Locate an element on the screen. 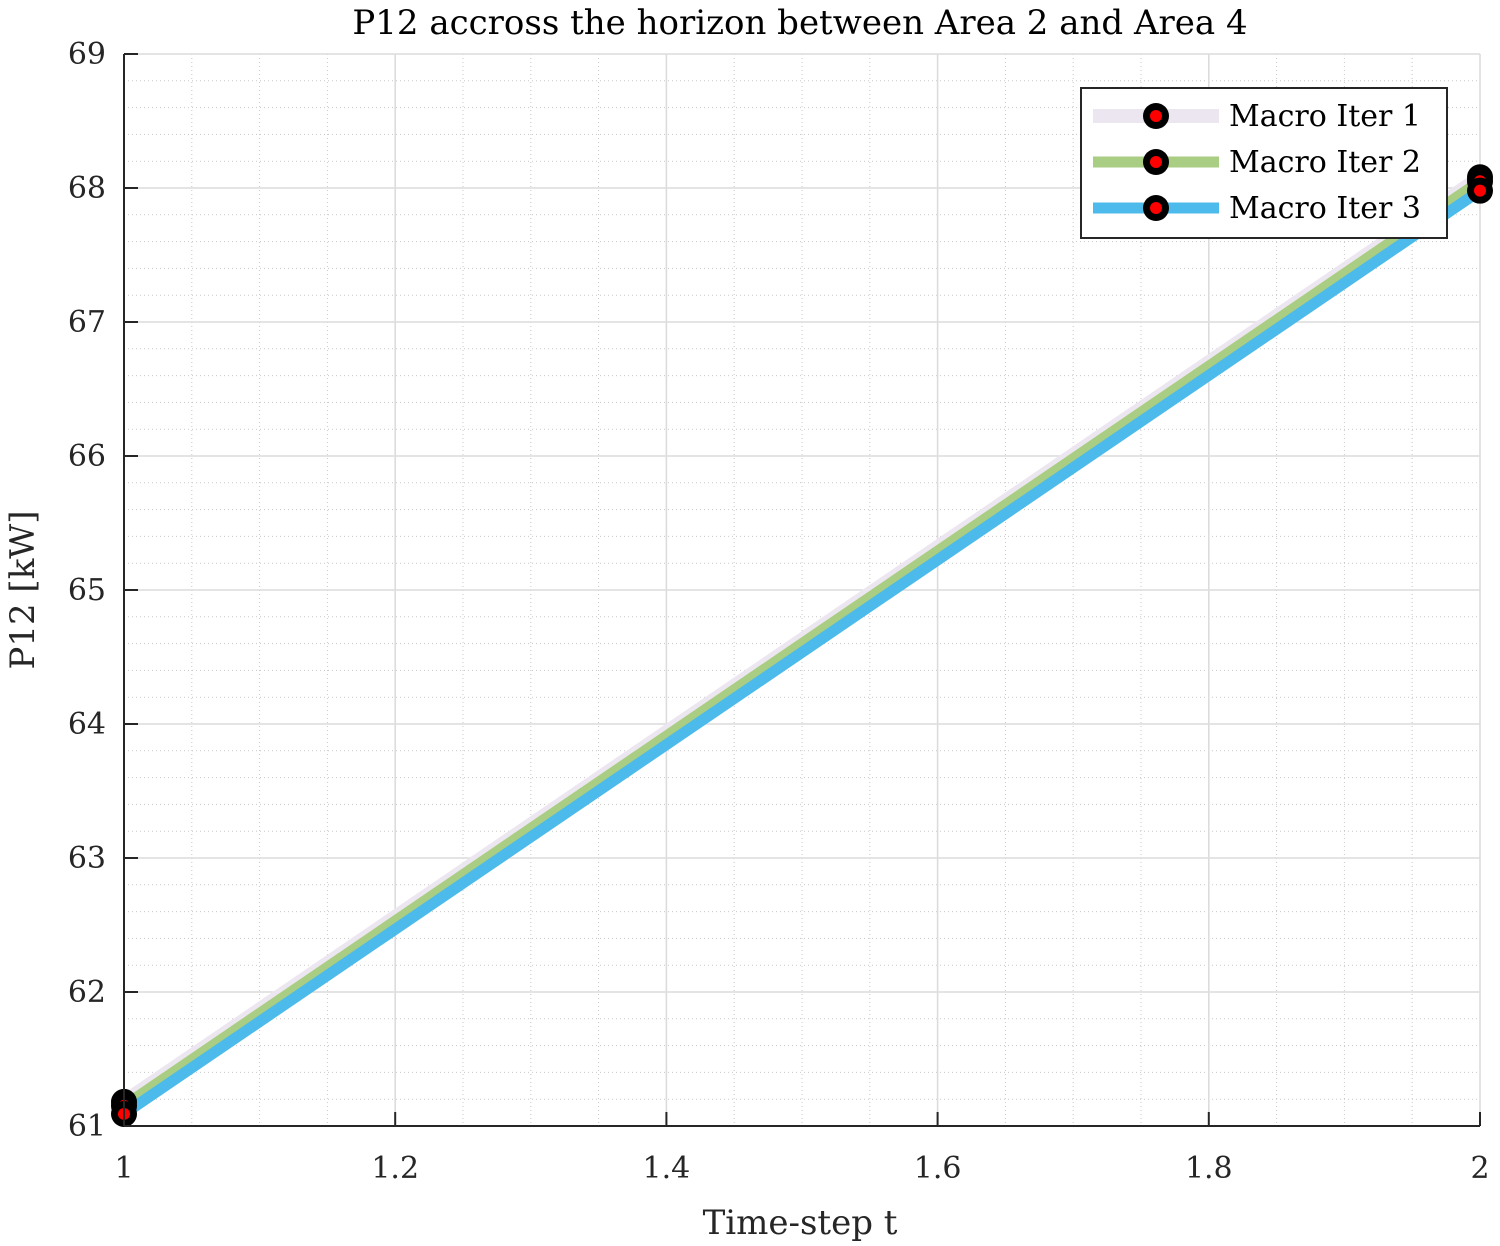 This screenshot has height=1246, width=1500. y-tick-label: 69 is located at coordinates (87, 54).